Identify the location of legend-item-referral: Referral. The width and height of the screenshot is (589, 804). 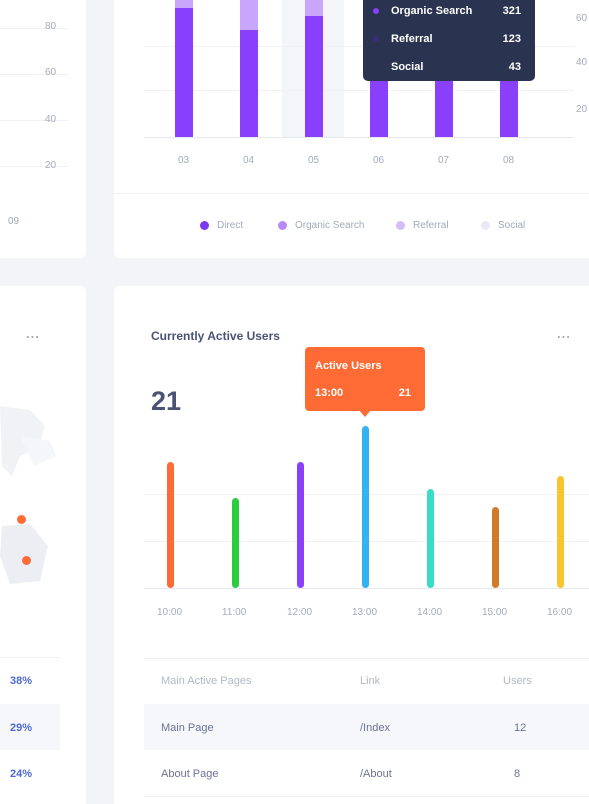
(422, 225).